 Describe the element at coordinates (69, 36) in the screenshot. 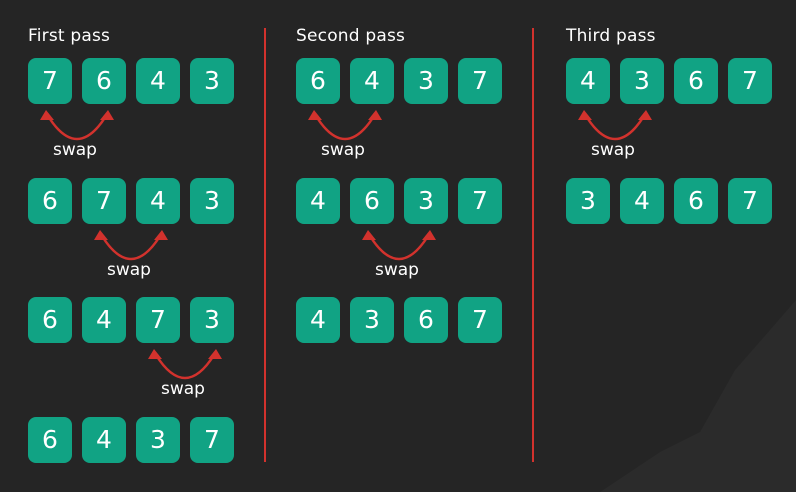

I see `pass-title: First pass` at that location.